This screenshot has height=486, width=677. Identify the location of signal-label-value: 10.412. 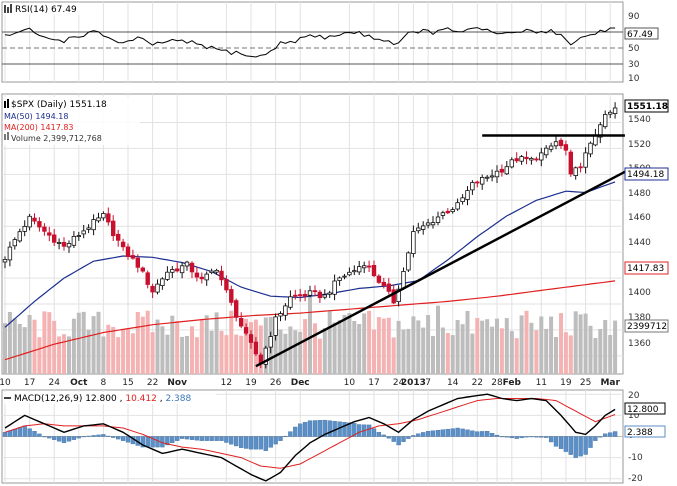
(141, 399).